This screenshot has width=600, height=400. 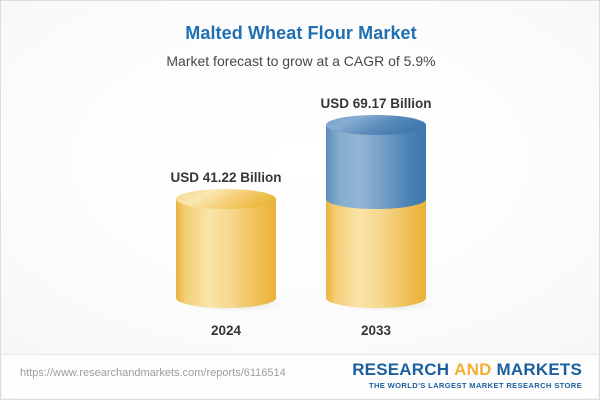 I want to click on logo-word-and: AND, so click(x=473, y=369).